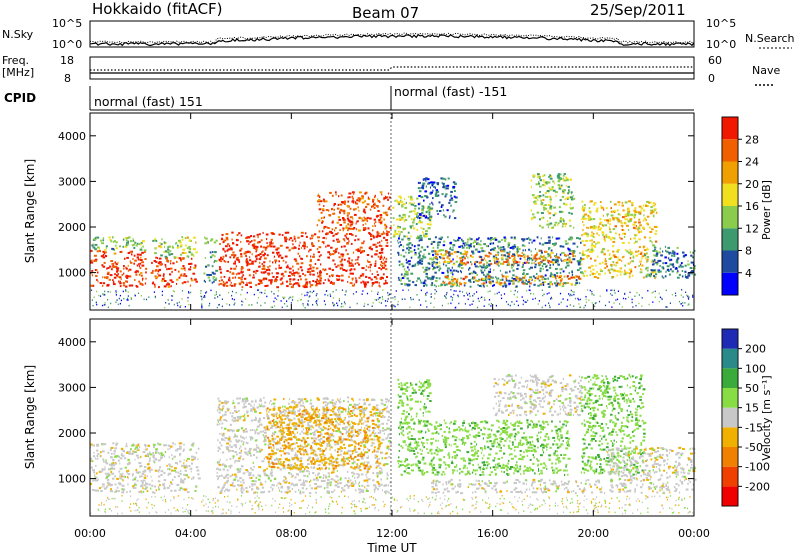  Describe the element at coordinates (752, 139) in the screenshot. I see `colorbar-tick: 28` at that location.